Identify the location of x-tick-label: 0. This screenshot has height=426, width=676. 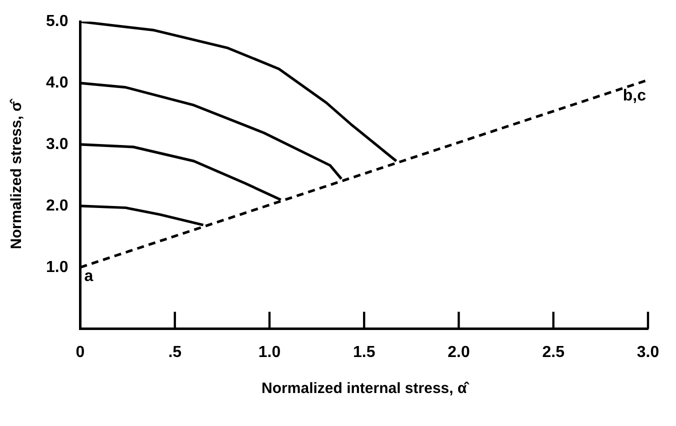
(80, 352).